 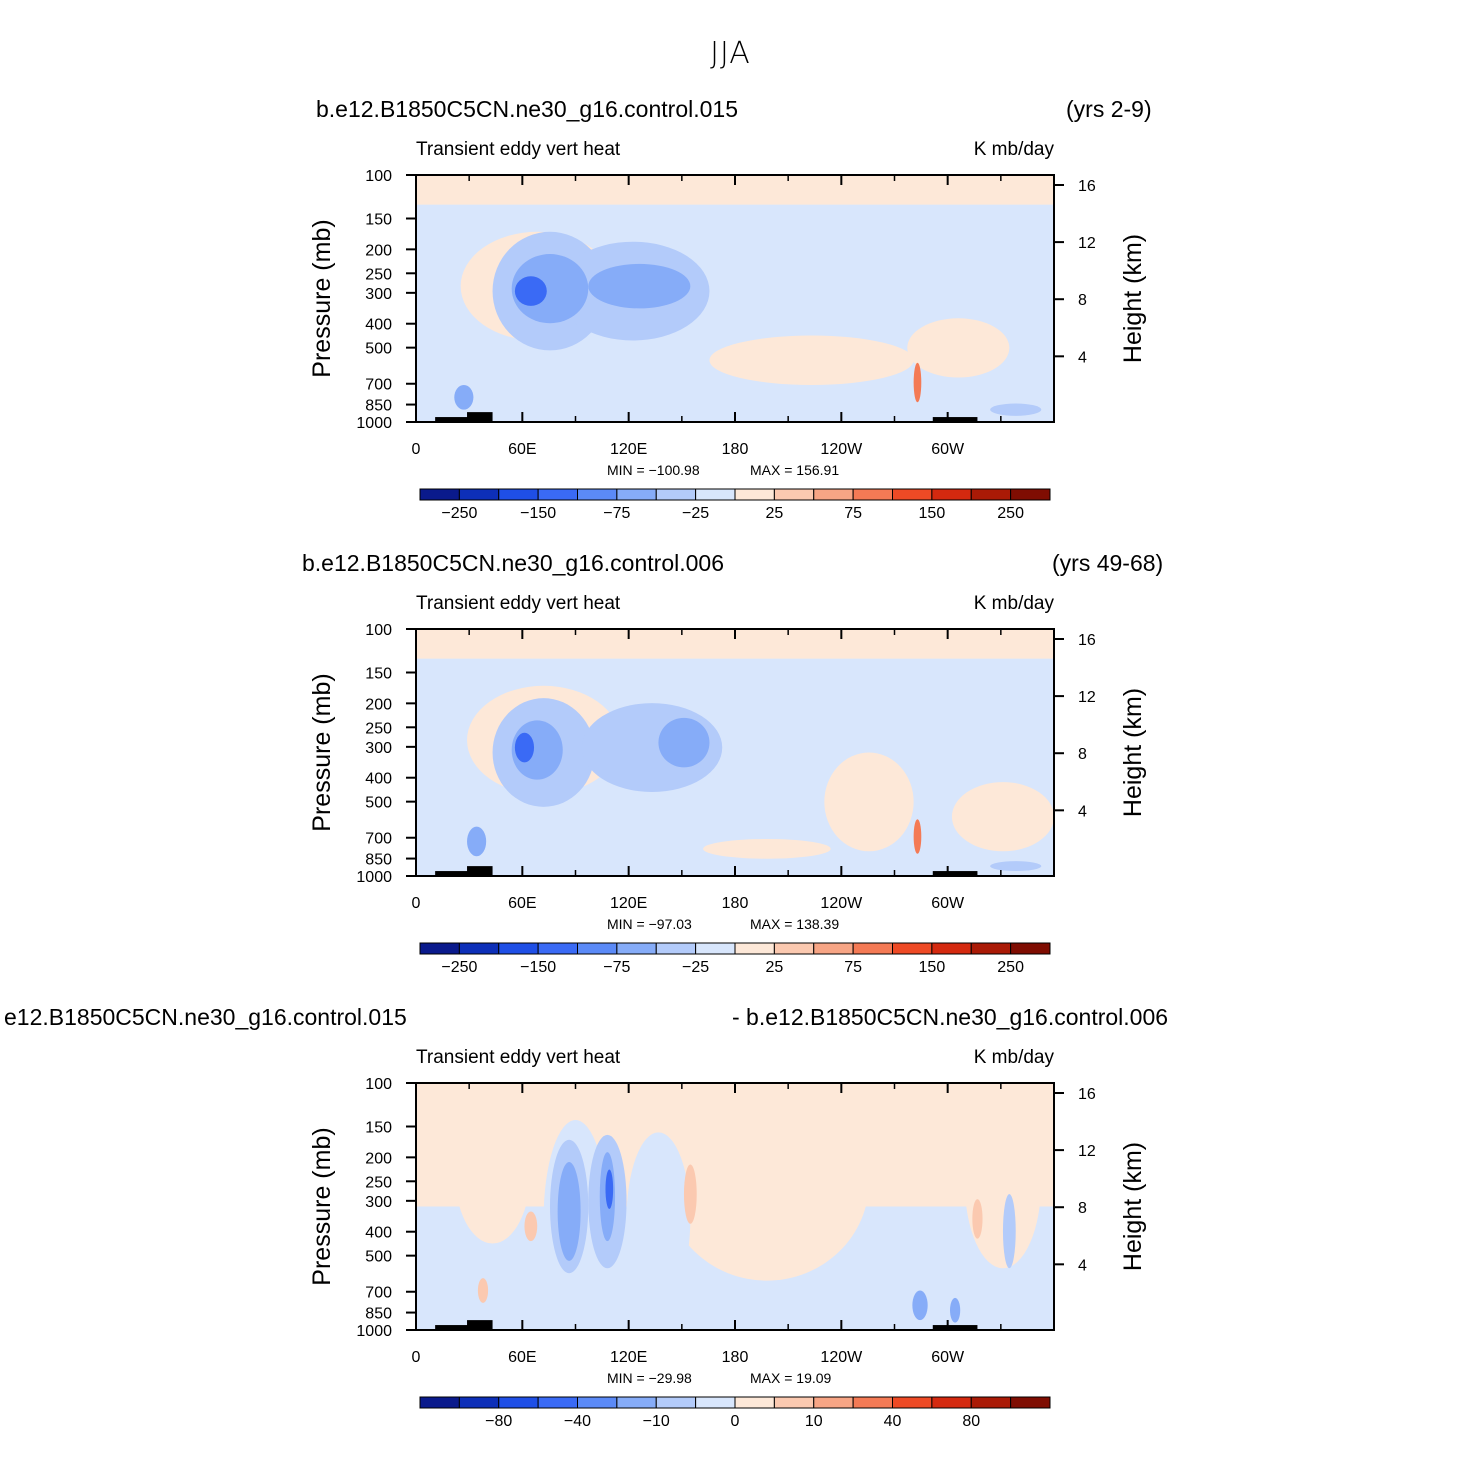 I want to click on case-years: (yrs 2-9), so click(x=1109, y=109).